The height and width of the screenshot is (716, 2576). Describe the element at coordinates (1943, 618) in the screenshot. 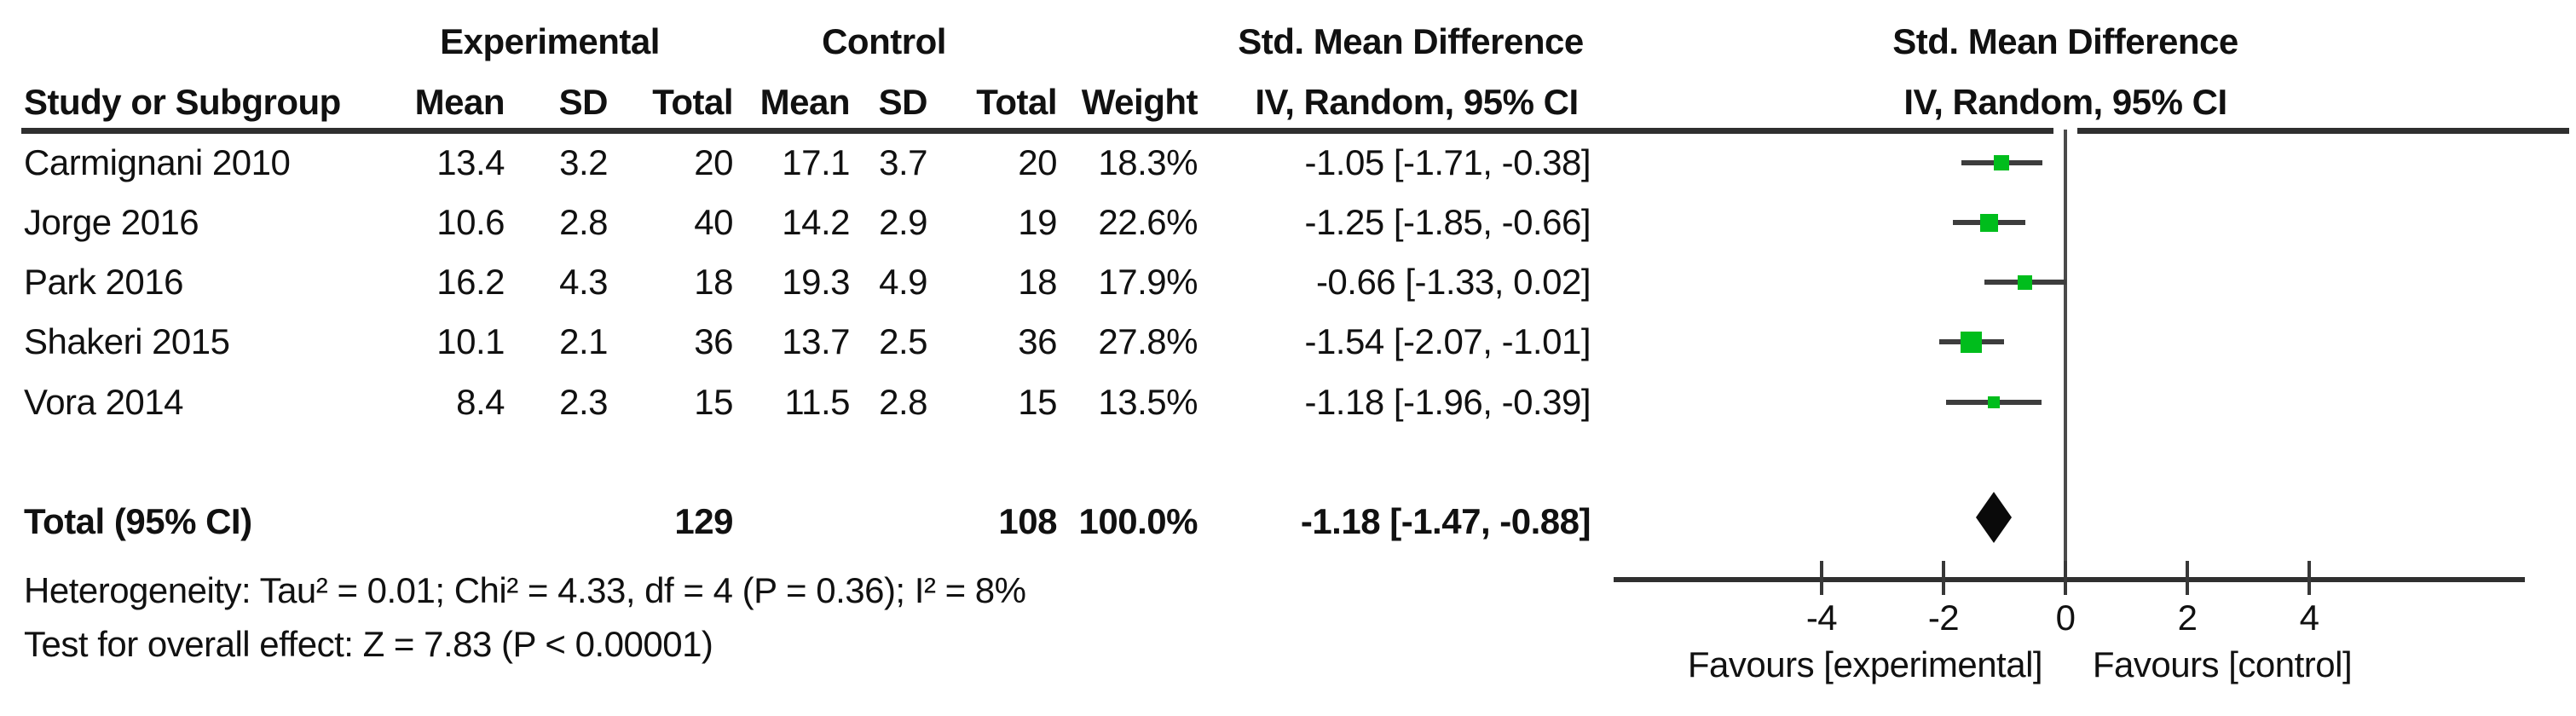

I see `axis-tick-label: -2` at that location.